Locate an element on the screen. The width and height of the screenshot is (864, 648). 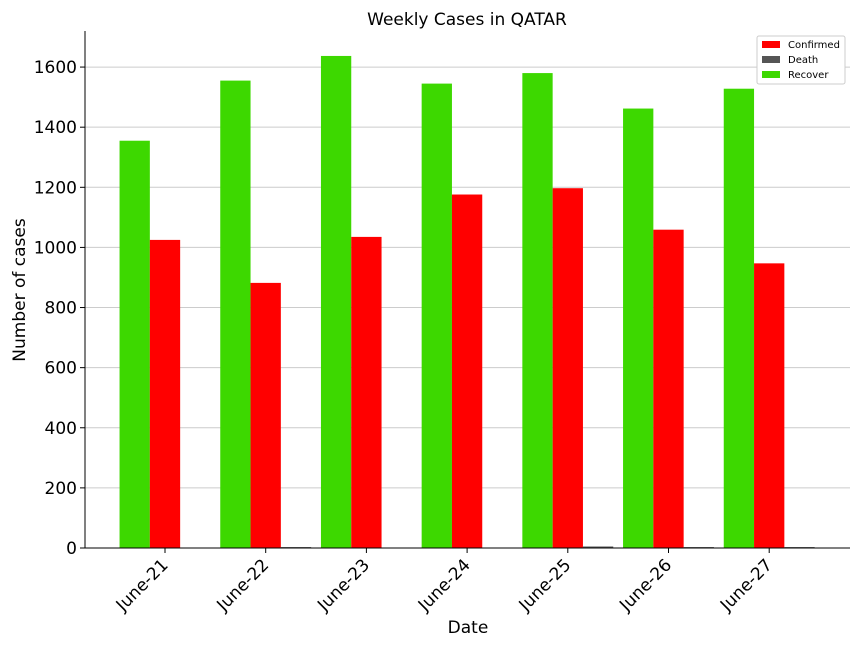
legend-swatch-recover is located at coordinates (771, 74).